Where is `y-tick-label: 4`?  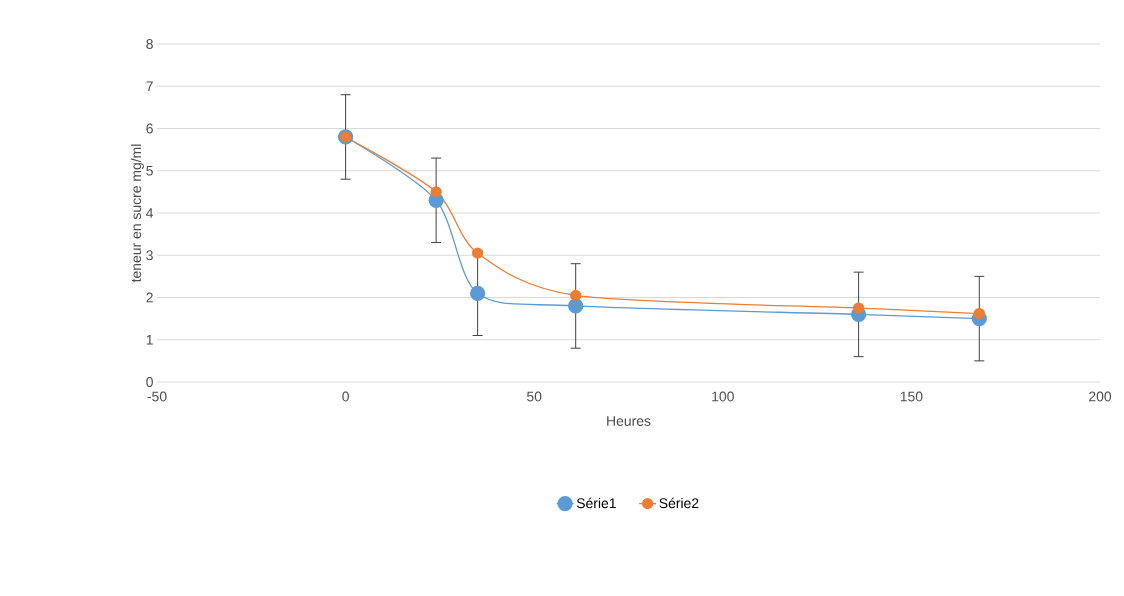 y-tick-label: 4 is located at coordinates (150, 213).